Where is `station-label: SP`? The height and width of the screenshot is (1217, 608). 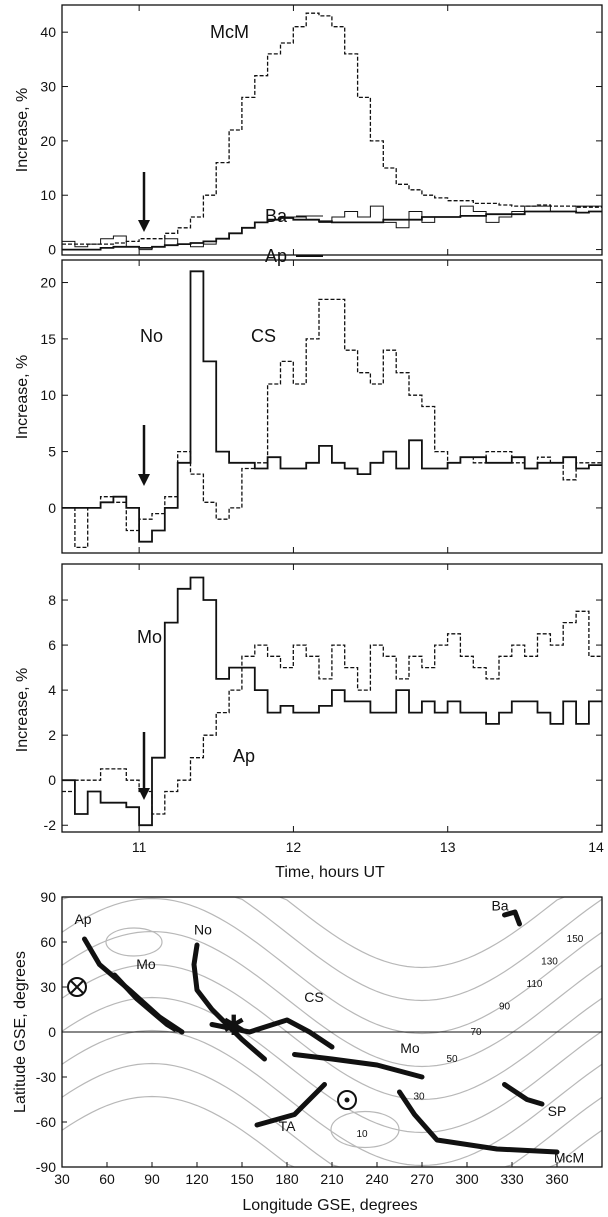 station-label: SP is located at coordinates (557, 1111).